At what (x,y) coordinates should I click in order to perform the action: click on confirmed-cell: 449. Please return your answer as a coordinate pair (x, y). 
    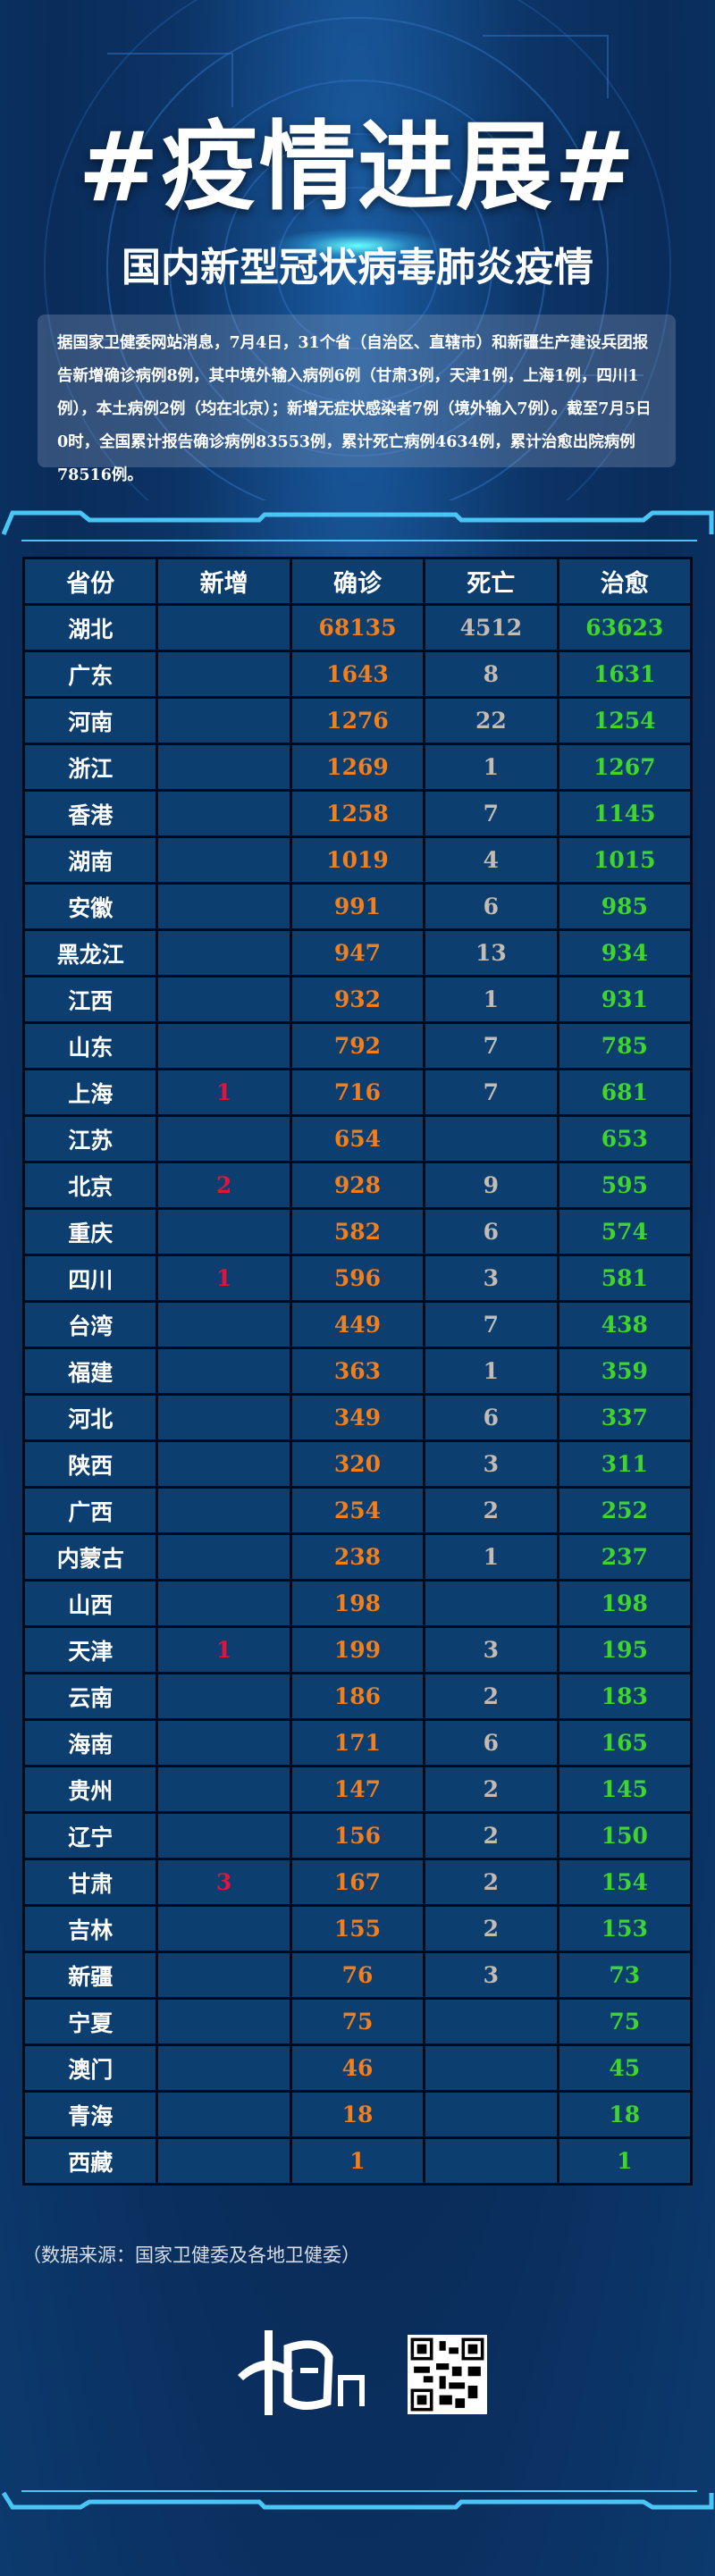
    Looking at the image, I should click on (358, 1324).